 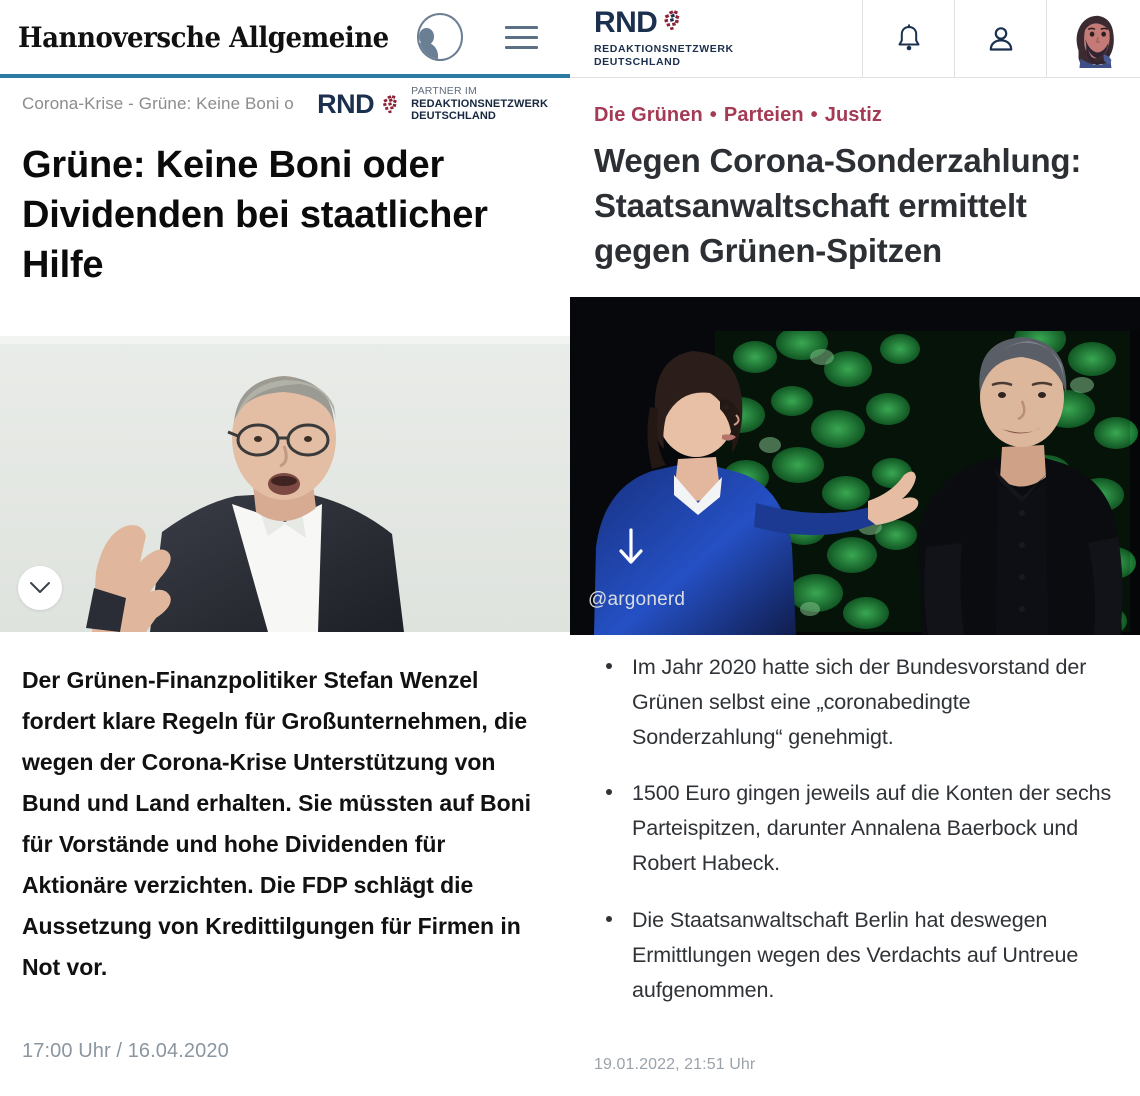 I want to click on image-watermark: @argonerd, so click(x=637, y=599).